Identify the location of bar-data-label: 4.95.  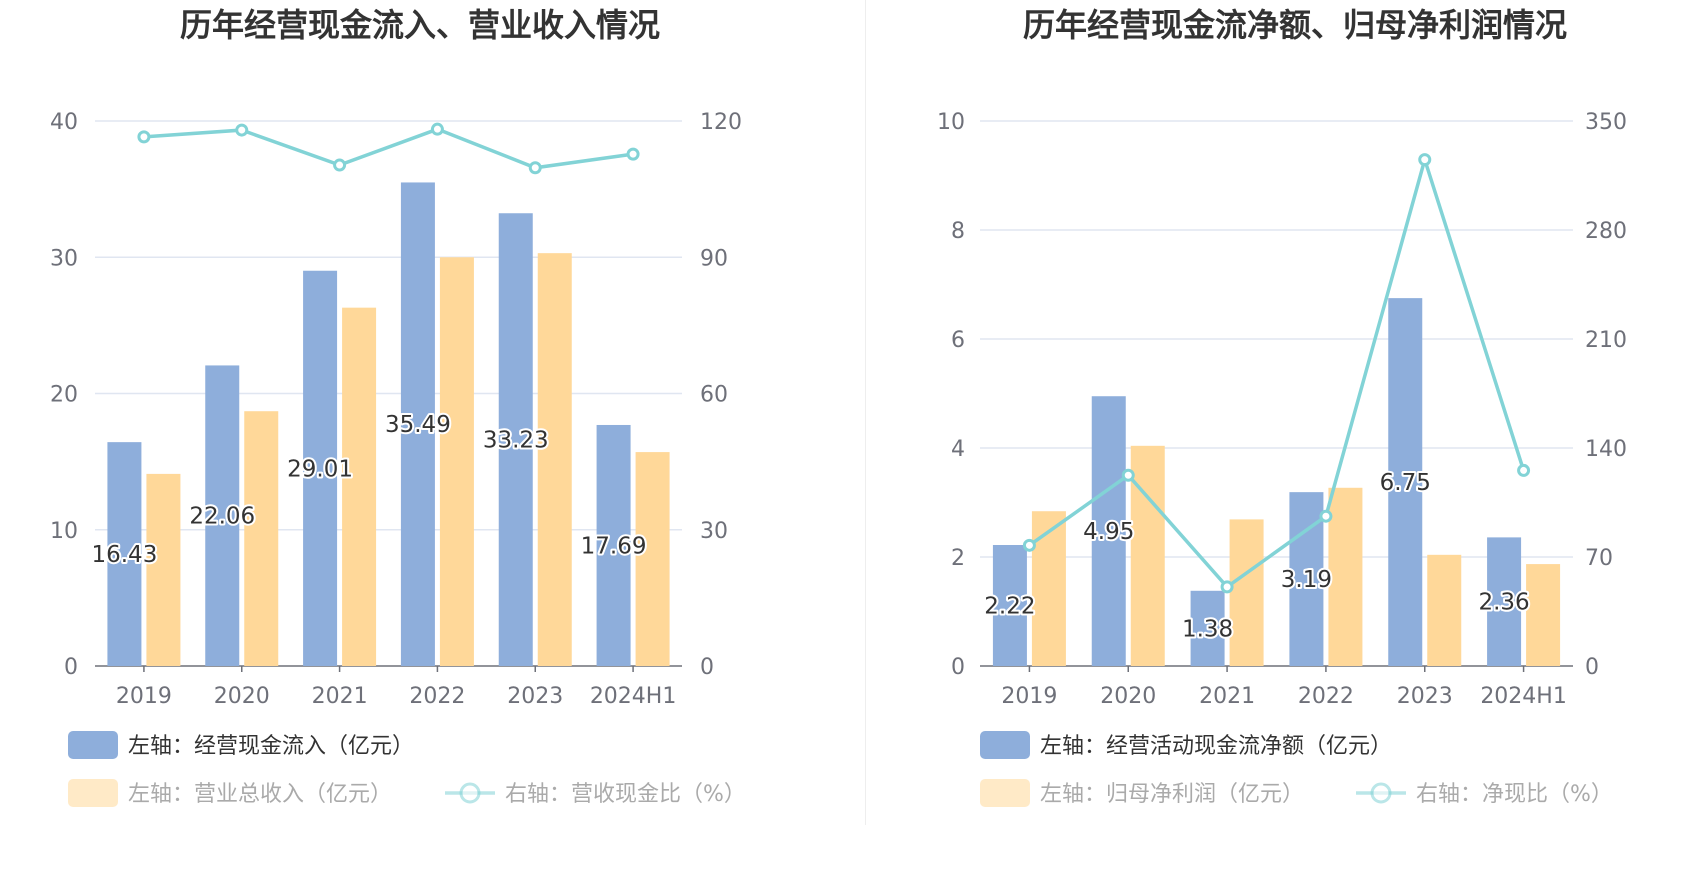
(1108, 532).